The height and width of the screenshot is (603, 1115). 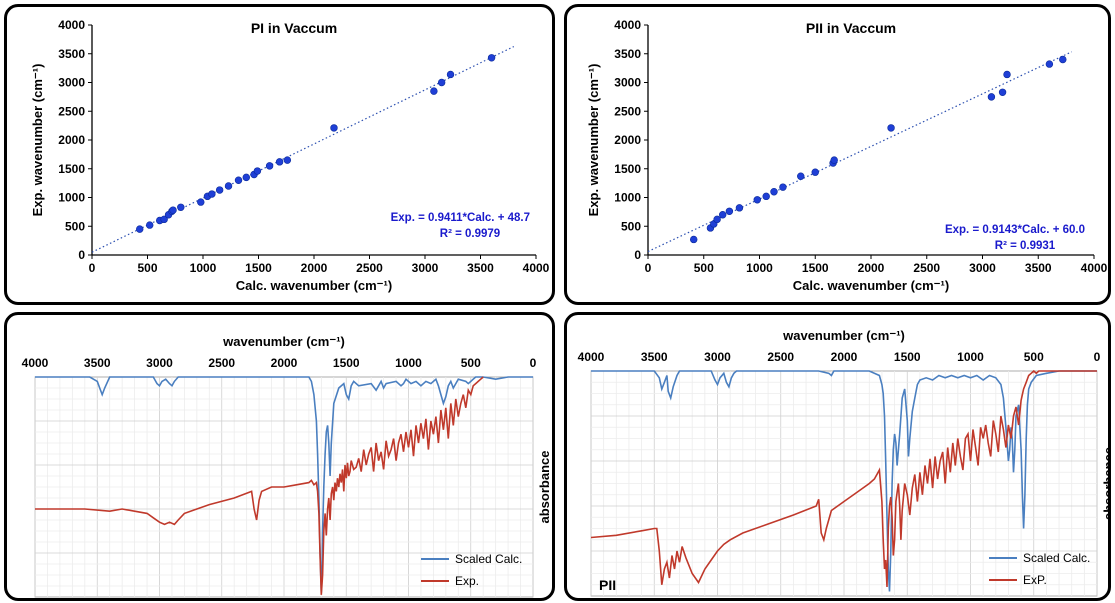 What do you see at coordinates (1025, 246) in the screenshot?
I see `r-squared-value: R² = 0.9931` at bounding box center [1025, 246].